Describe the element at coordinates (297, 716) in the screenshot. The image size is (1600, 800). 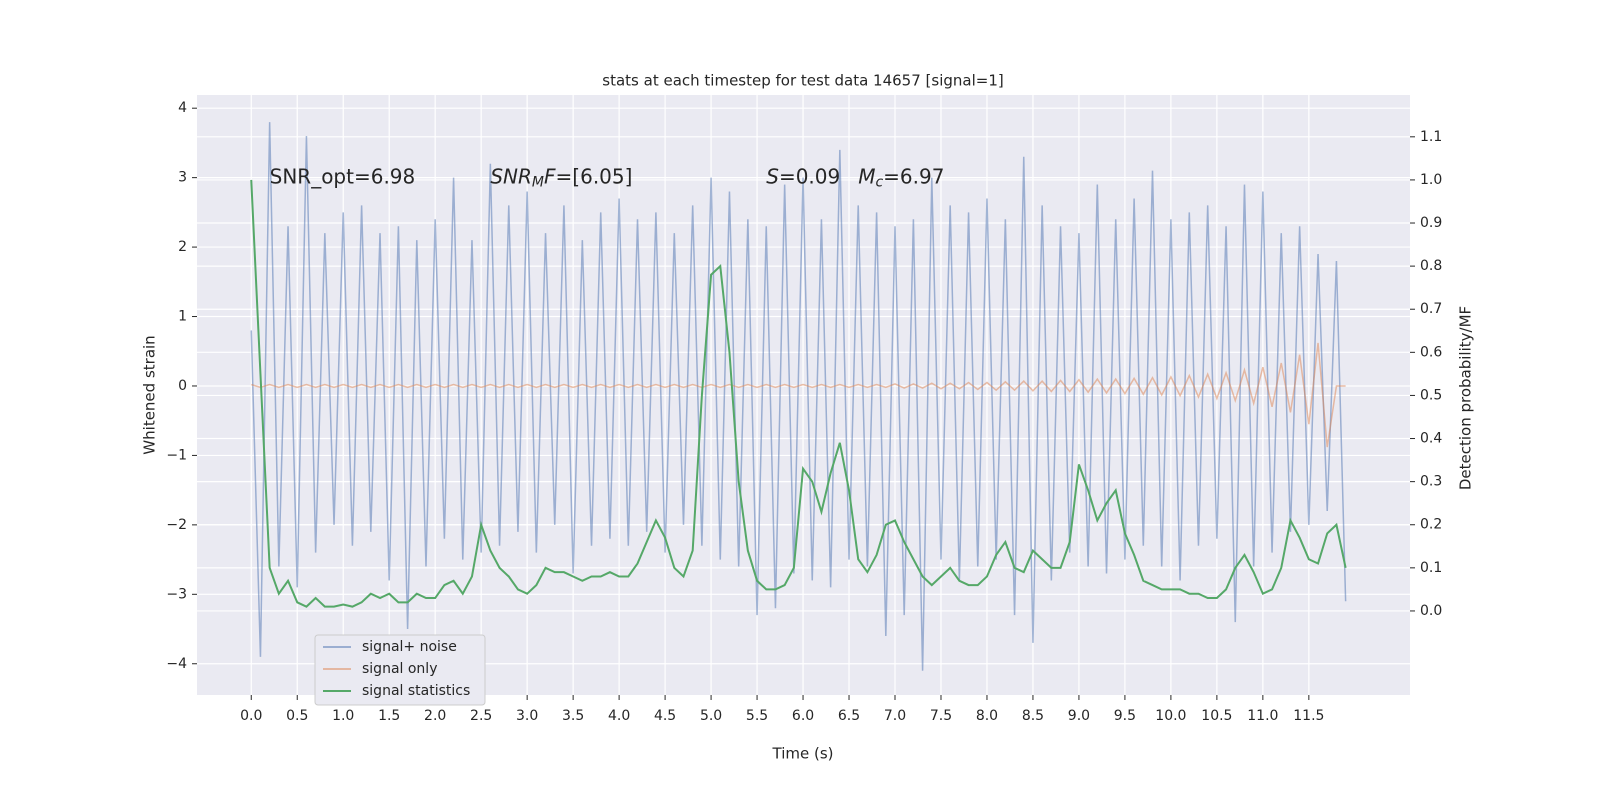
I see `x-tick-label: 0.5` at that location.